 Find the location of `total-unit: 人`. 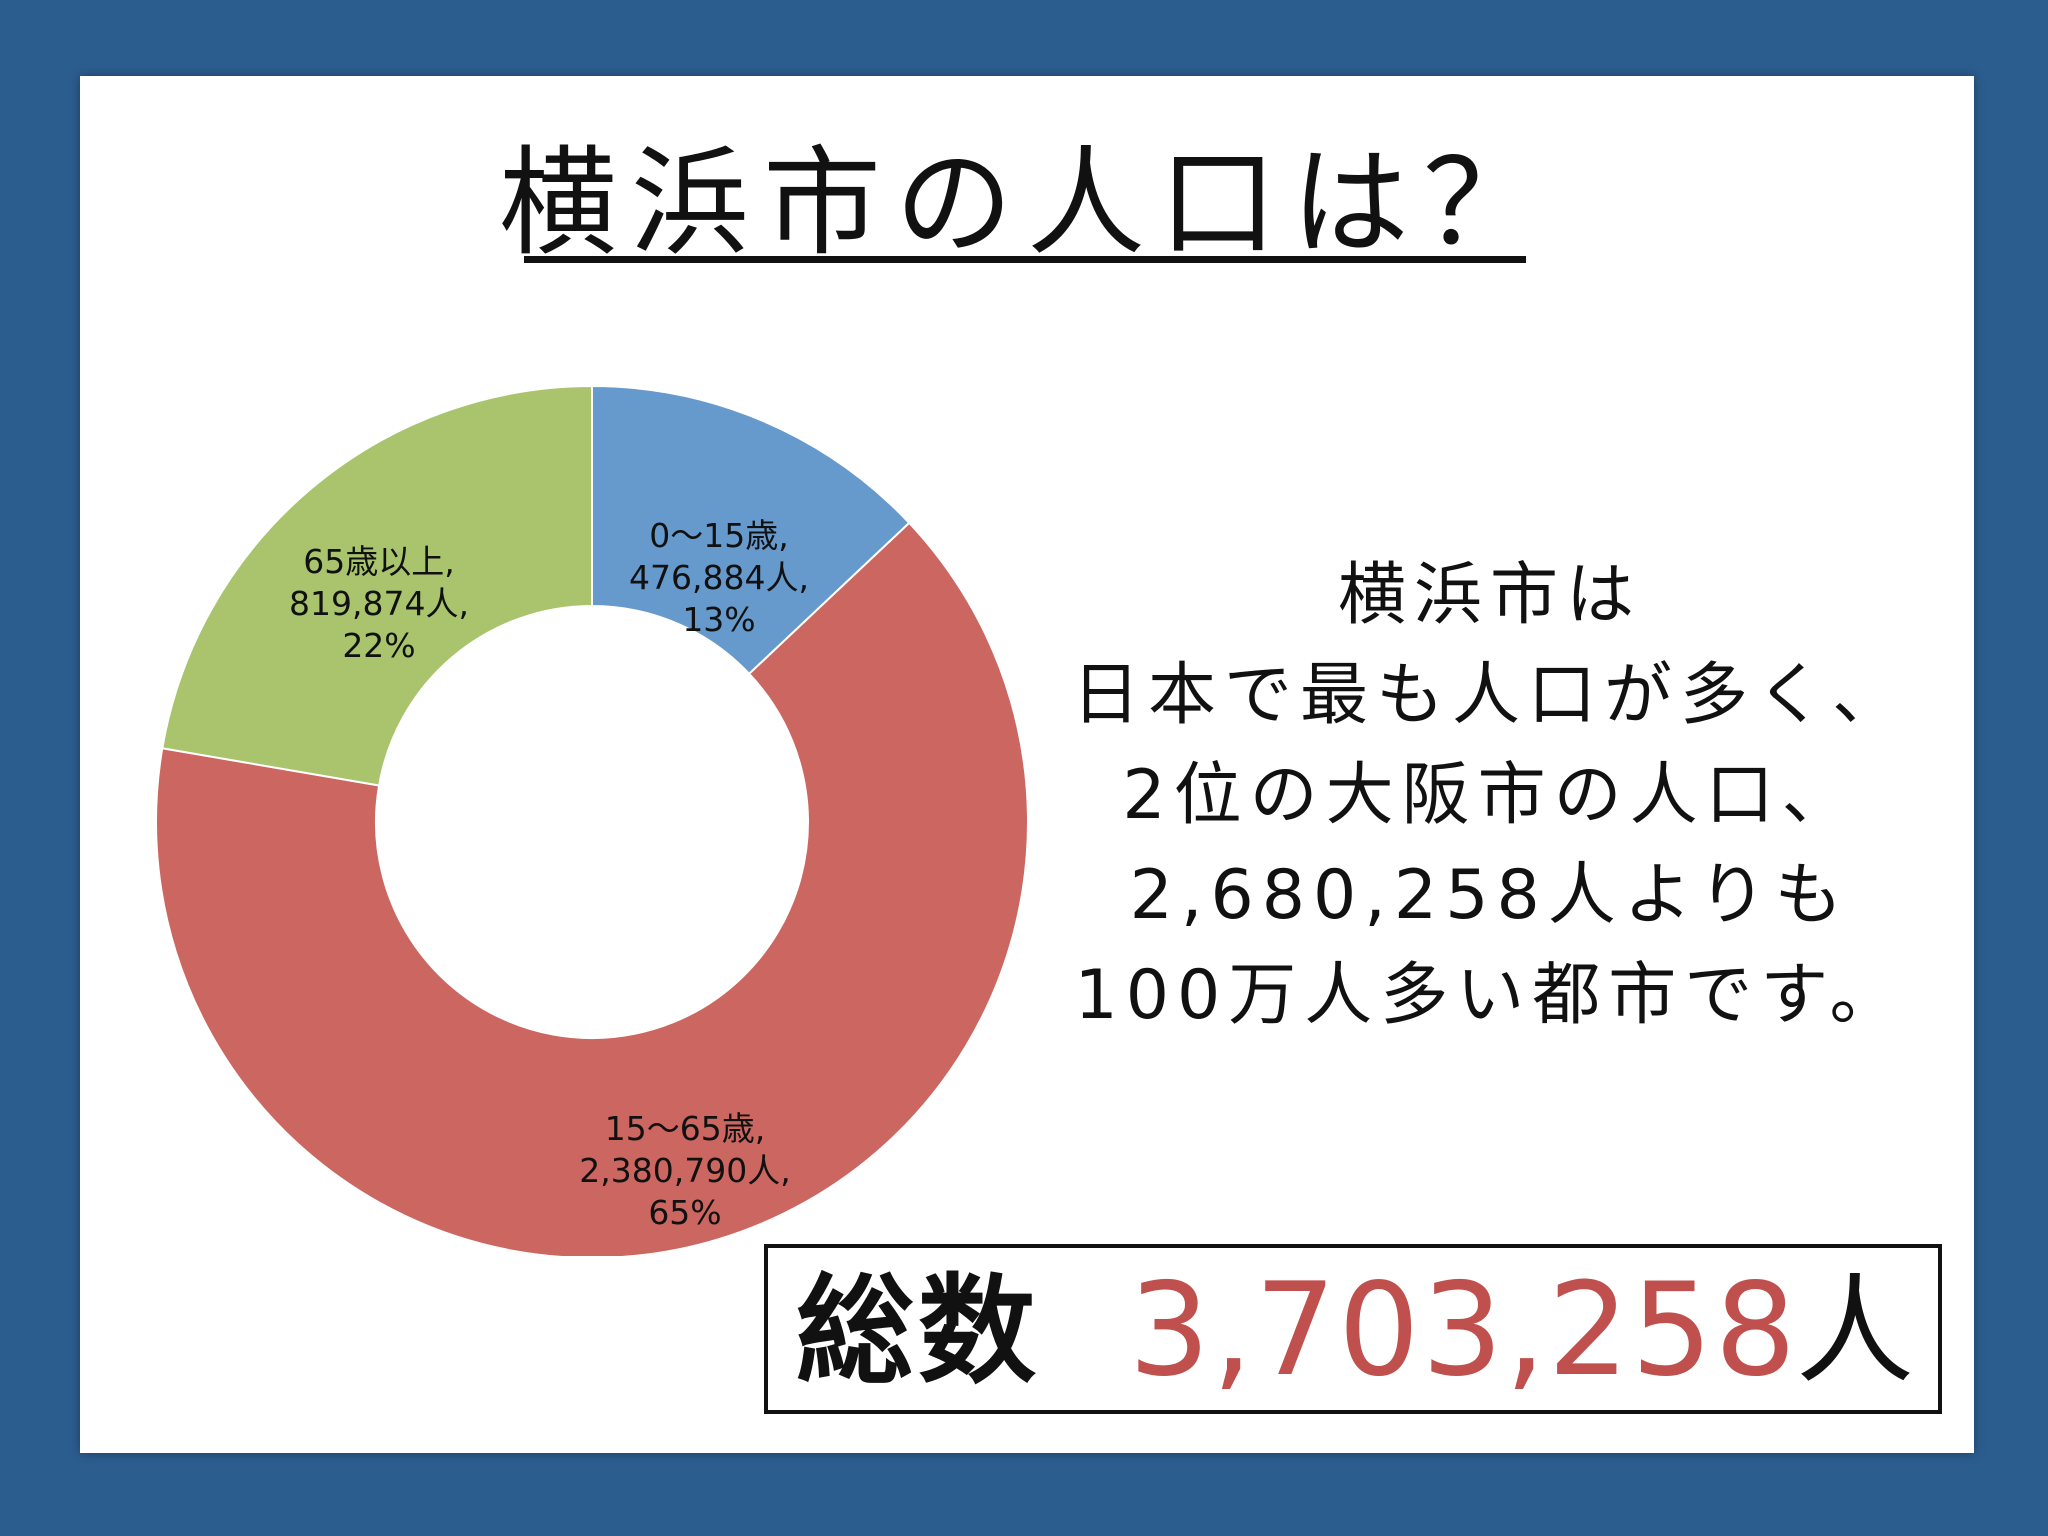

total-unit: 人 is located at coordinates (1854, 1331).